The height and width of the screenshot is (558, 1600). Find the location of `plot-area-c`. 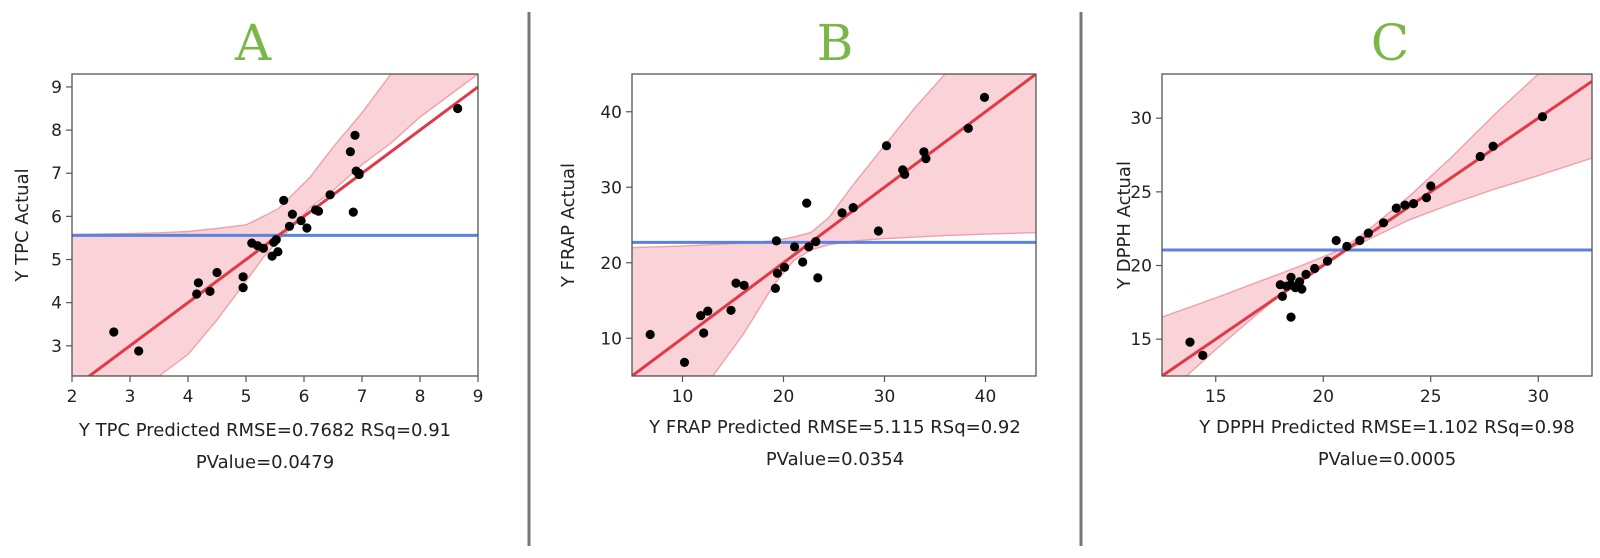

plot-area-c is located at coordinates (1377, 225).